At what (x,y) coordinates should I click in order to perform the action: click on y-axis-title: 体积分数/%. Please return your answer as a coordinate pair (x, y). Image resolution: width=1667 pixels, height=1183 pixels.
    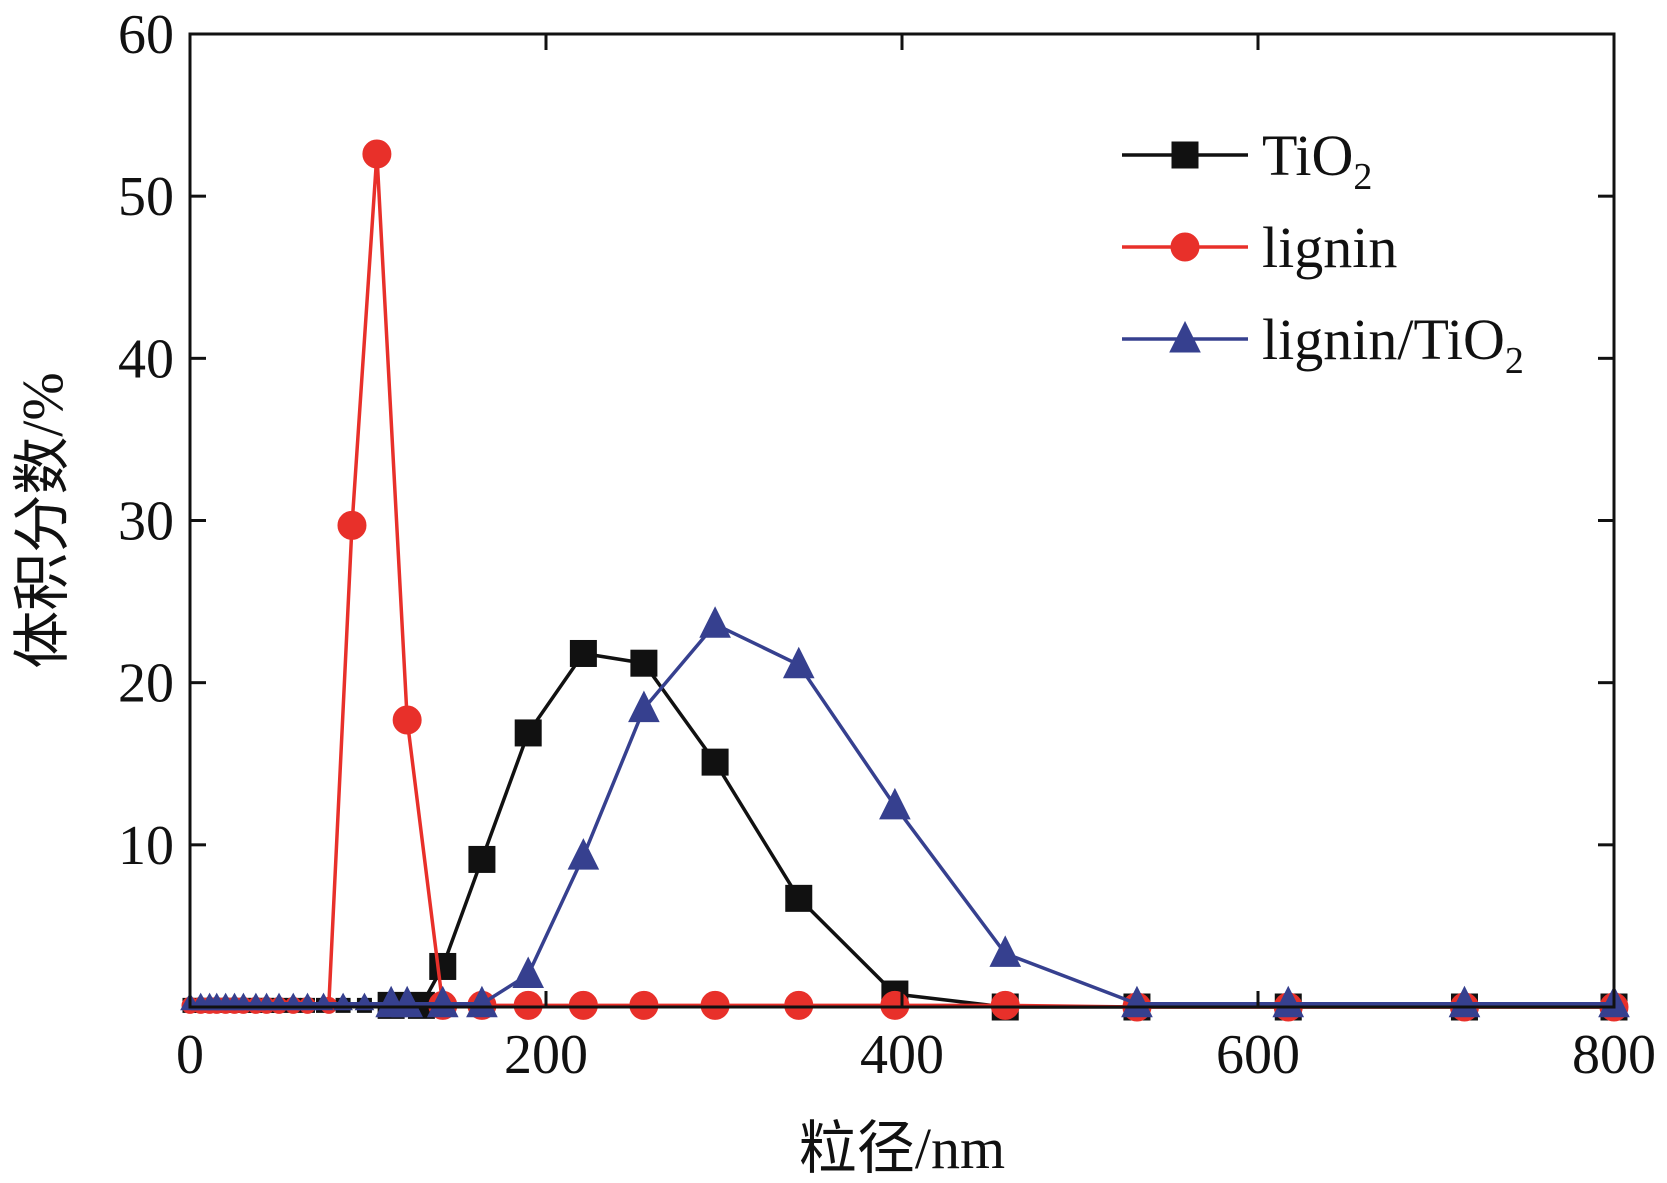
    Looking at the image, I should click on (42, 520).